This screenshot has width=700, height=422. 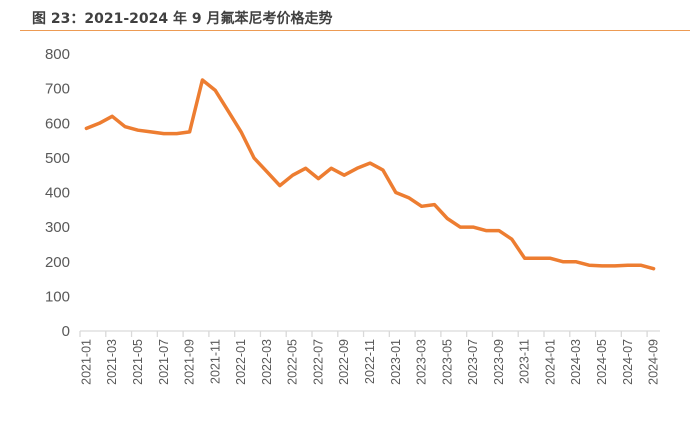 What do you see at coordinates (447, 362) in the screenshot?
I see `x-tick-label: 2023-05` at bounding box center [447, 362].